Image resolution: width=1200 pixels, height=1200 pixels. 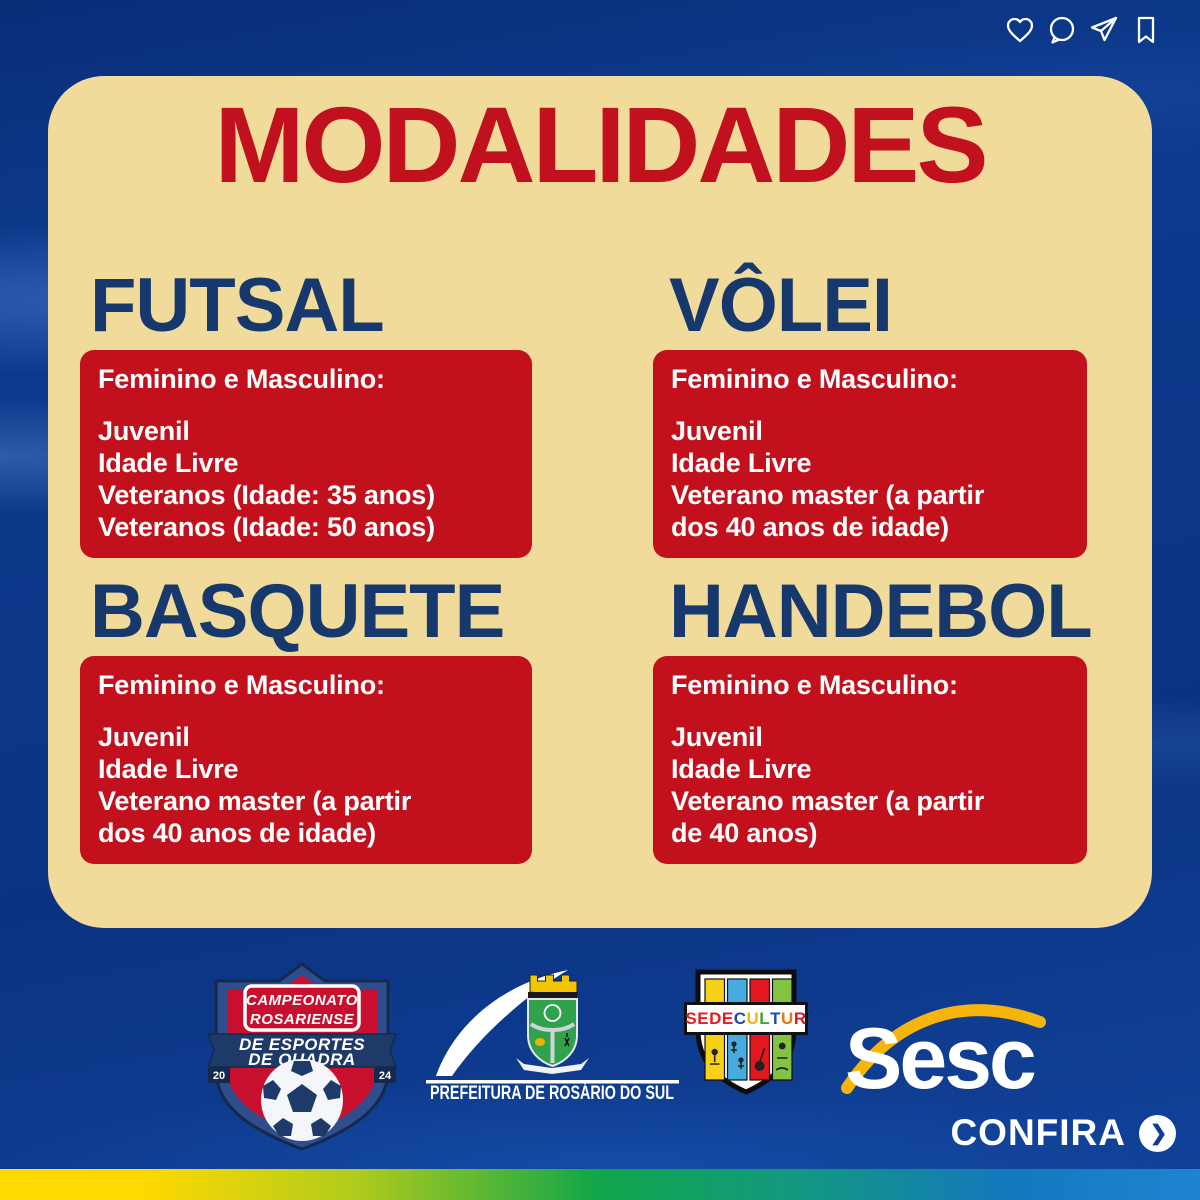 What do you see at coordinates (237, 305) in the screenshot?
I see `section-heading: FUTSAL` at bounding box center [237, 305].